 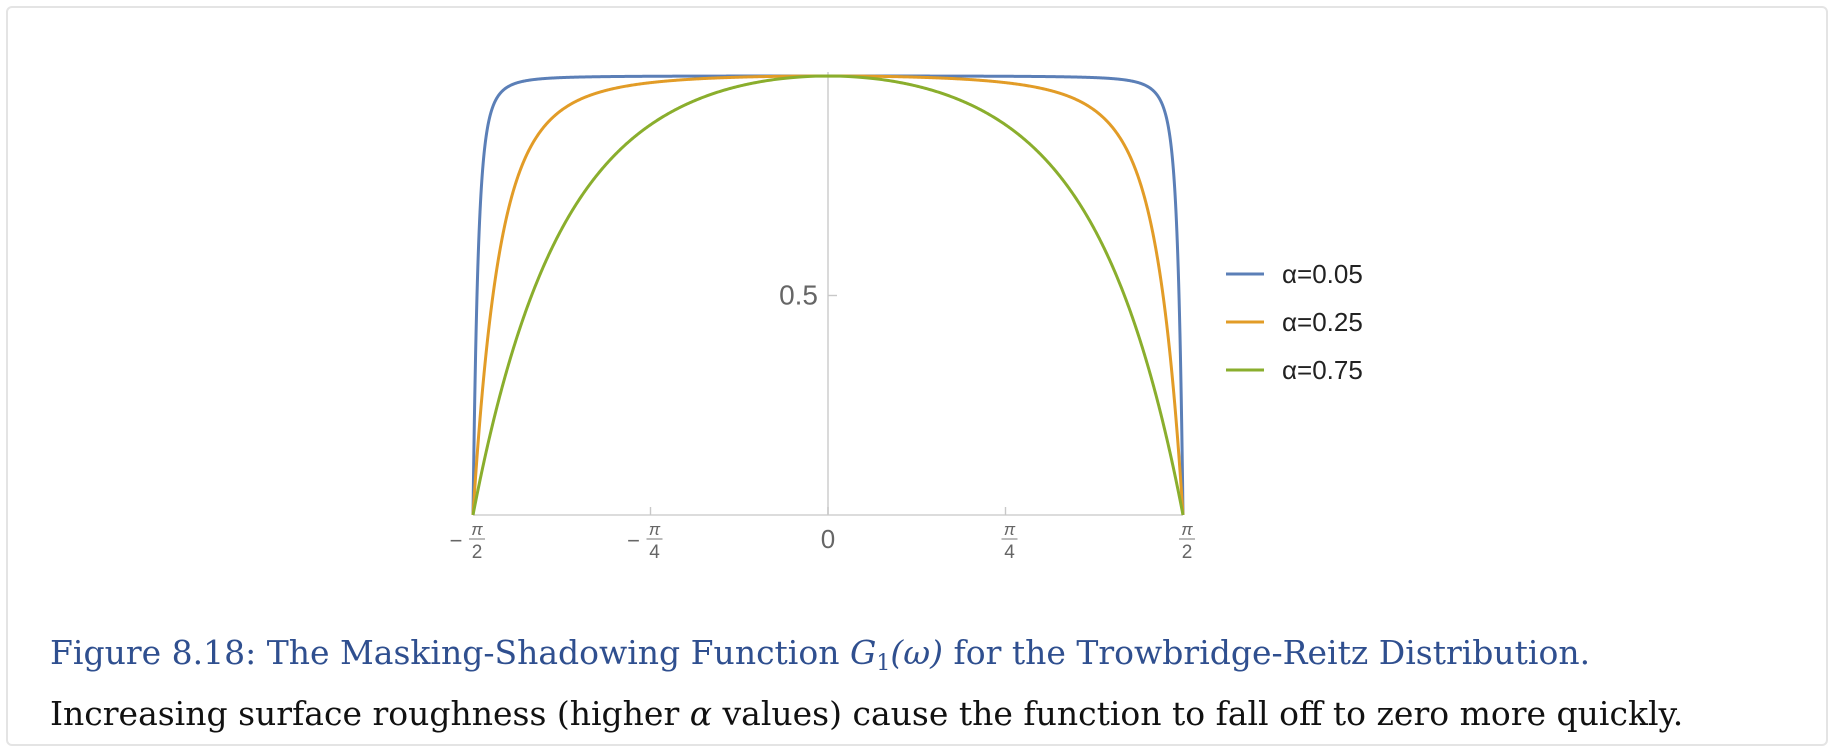 What do you see at coordinates (1322, 322) in the screenshot?
I see `legend-label-2: α=0.25` at bounding box center [1322, 322].